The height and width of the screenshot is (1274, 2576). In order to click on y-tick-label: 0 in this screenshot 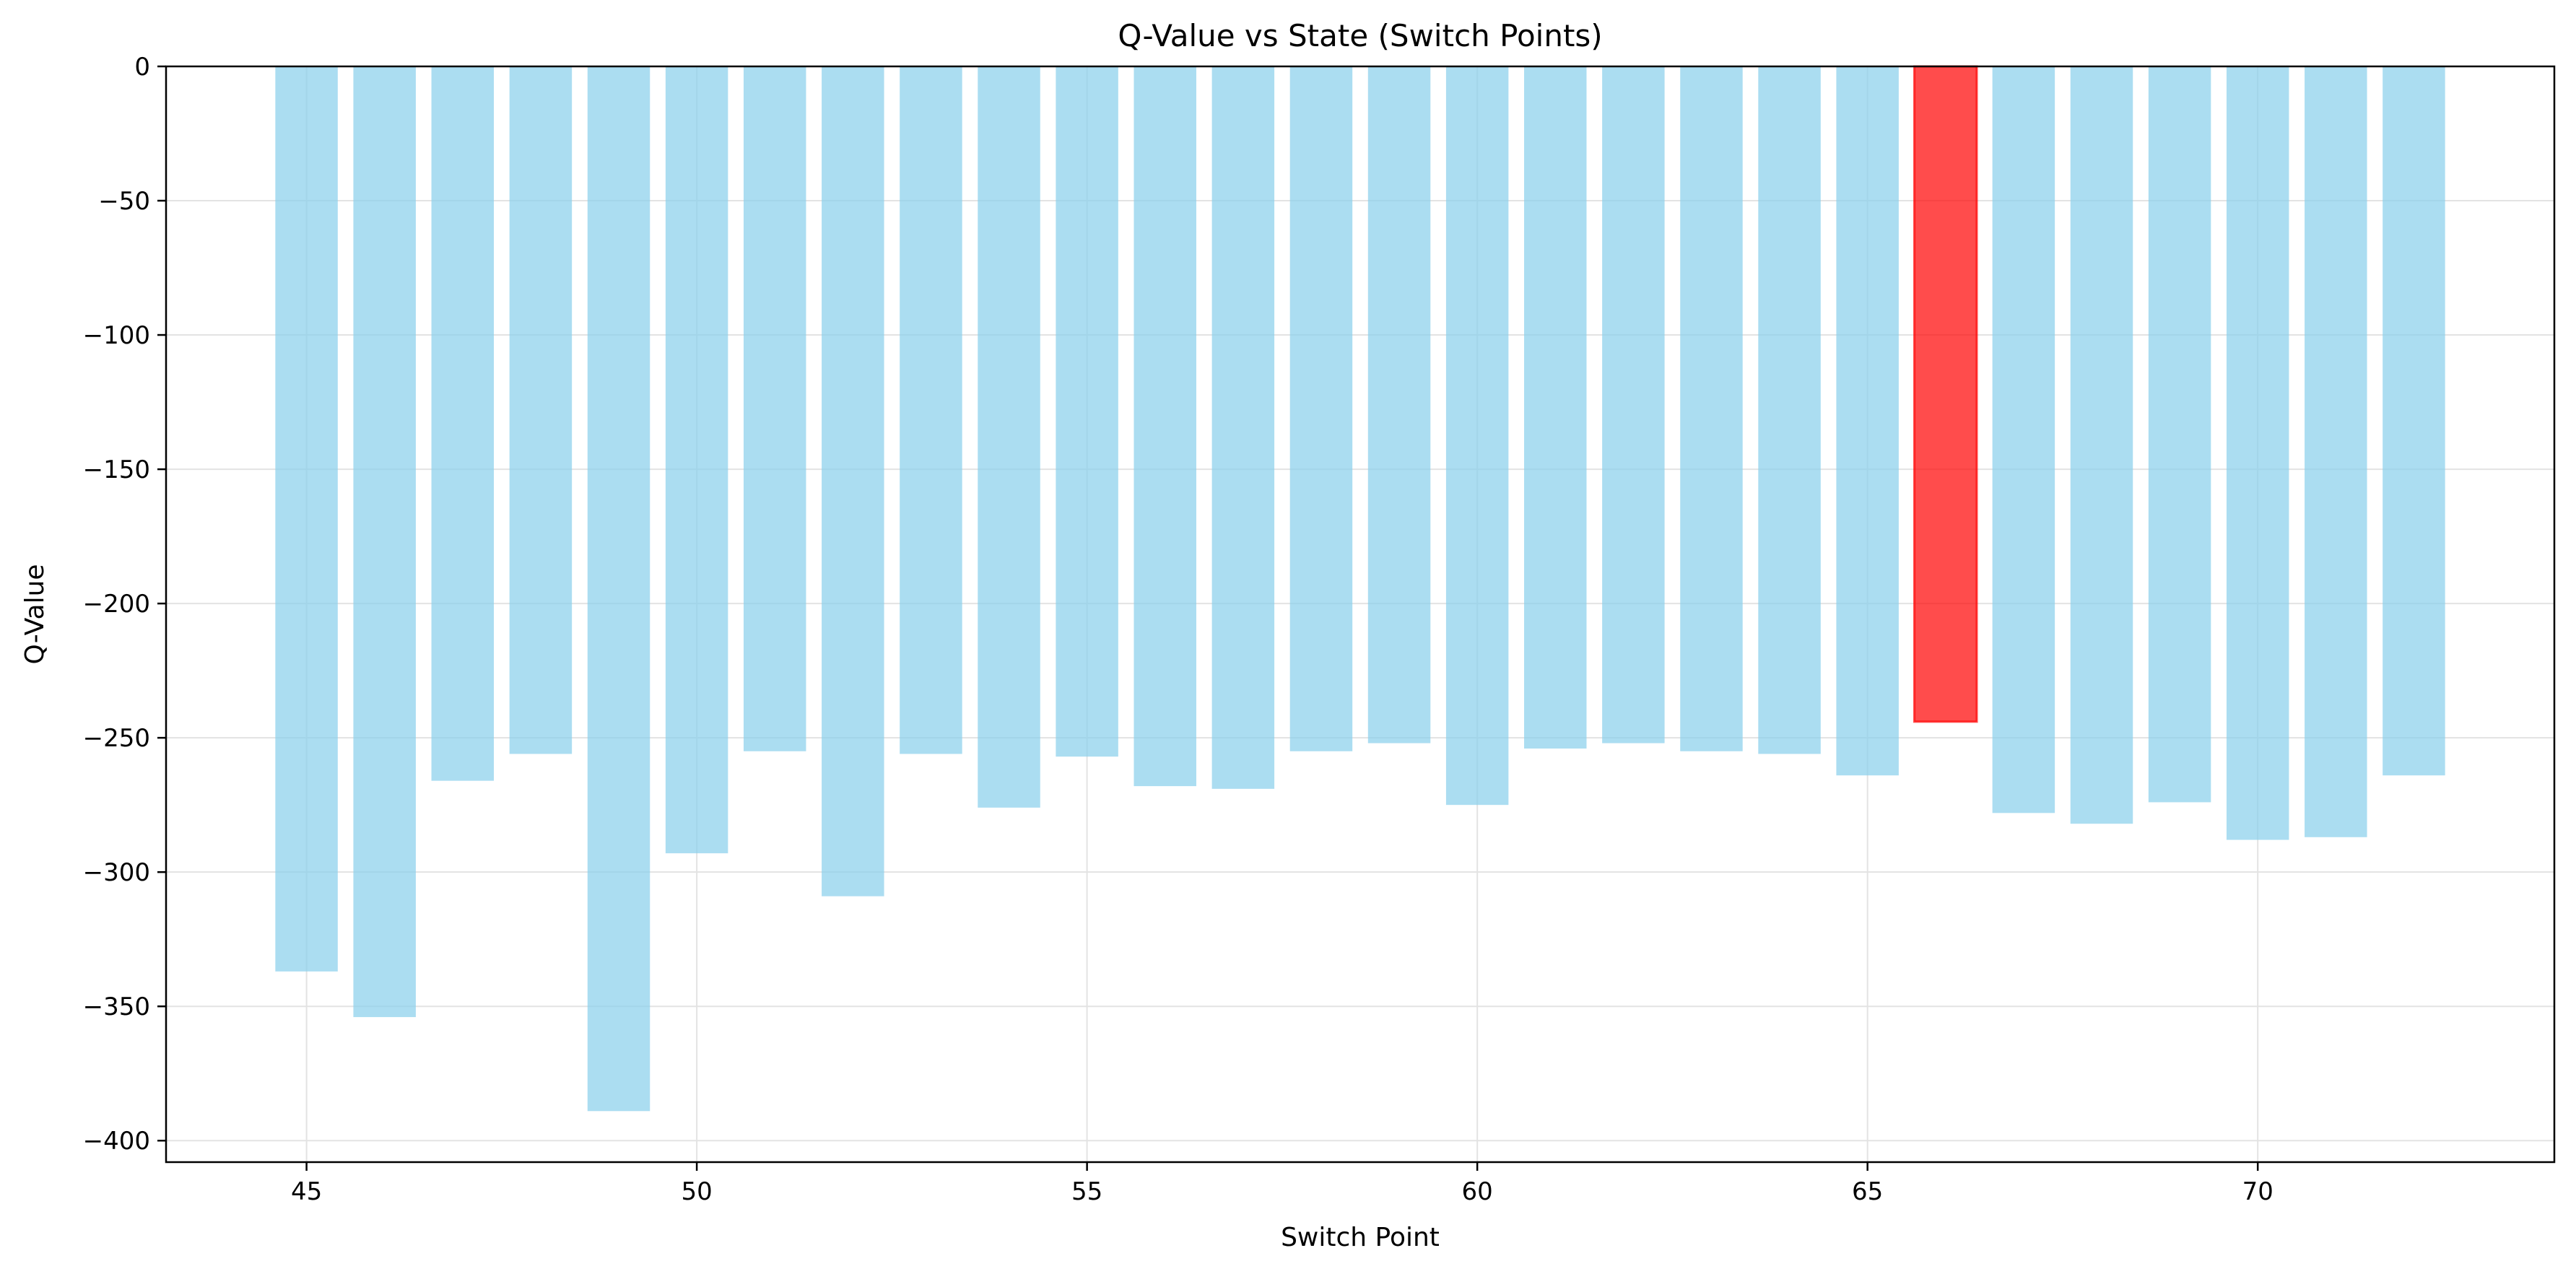, I will do `click(142, 67)`.